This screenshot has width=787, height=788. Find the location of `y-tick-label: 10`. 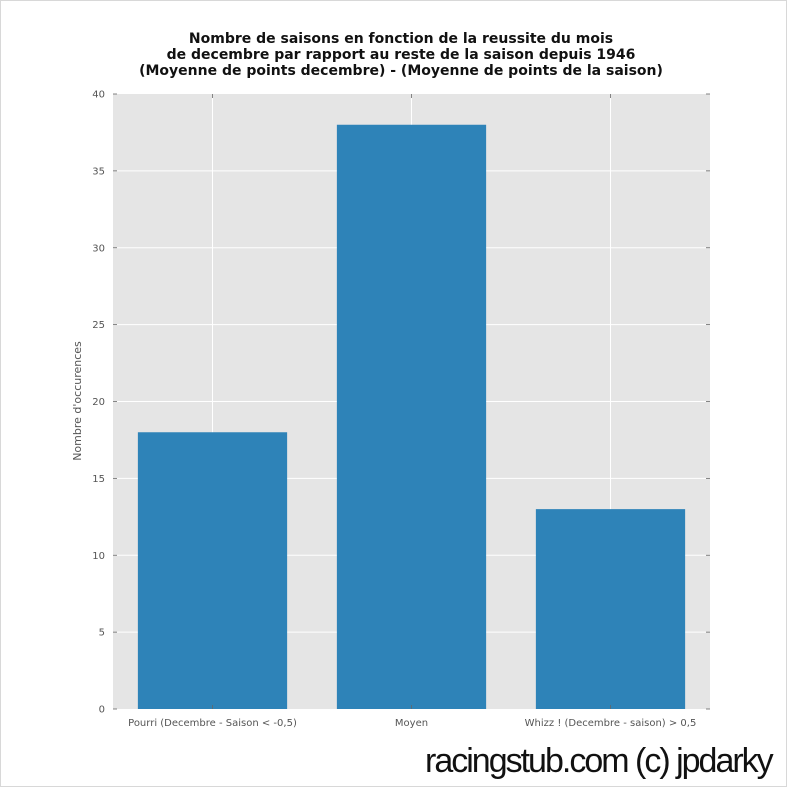

y-tick-label: 10 is located at coordinates (98, 556).